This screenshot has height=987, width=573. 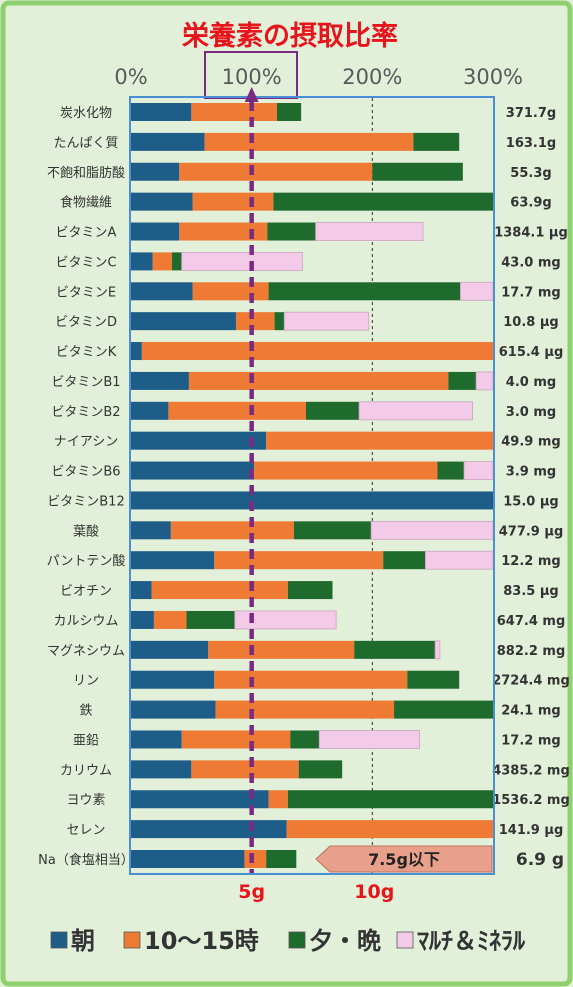 I want to click on bar-row: カリウム 4385.2 mg, so click(x=315, y=769).